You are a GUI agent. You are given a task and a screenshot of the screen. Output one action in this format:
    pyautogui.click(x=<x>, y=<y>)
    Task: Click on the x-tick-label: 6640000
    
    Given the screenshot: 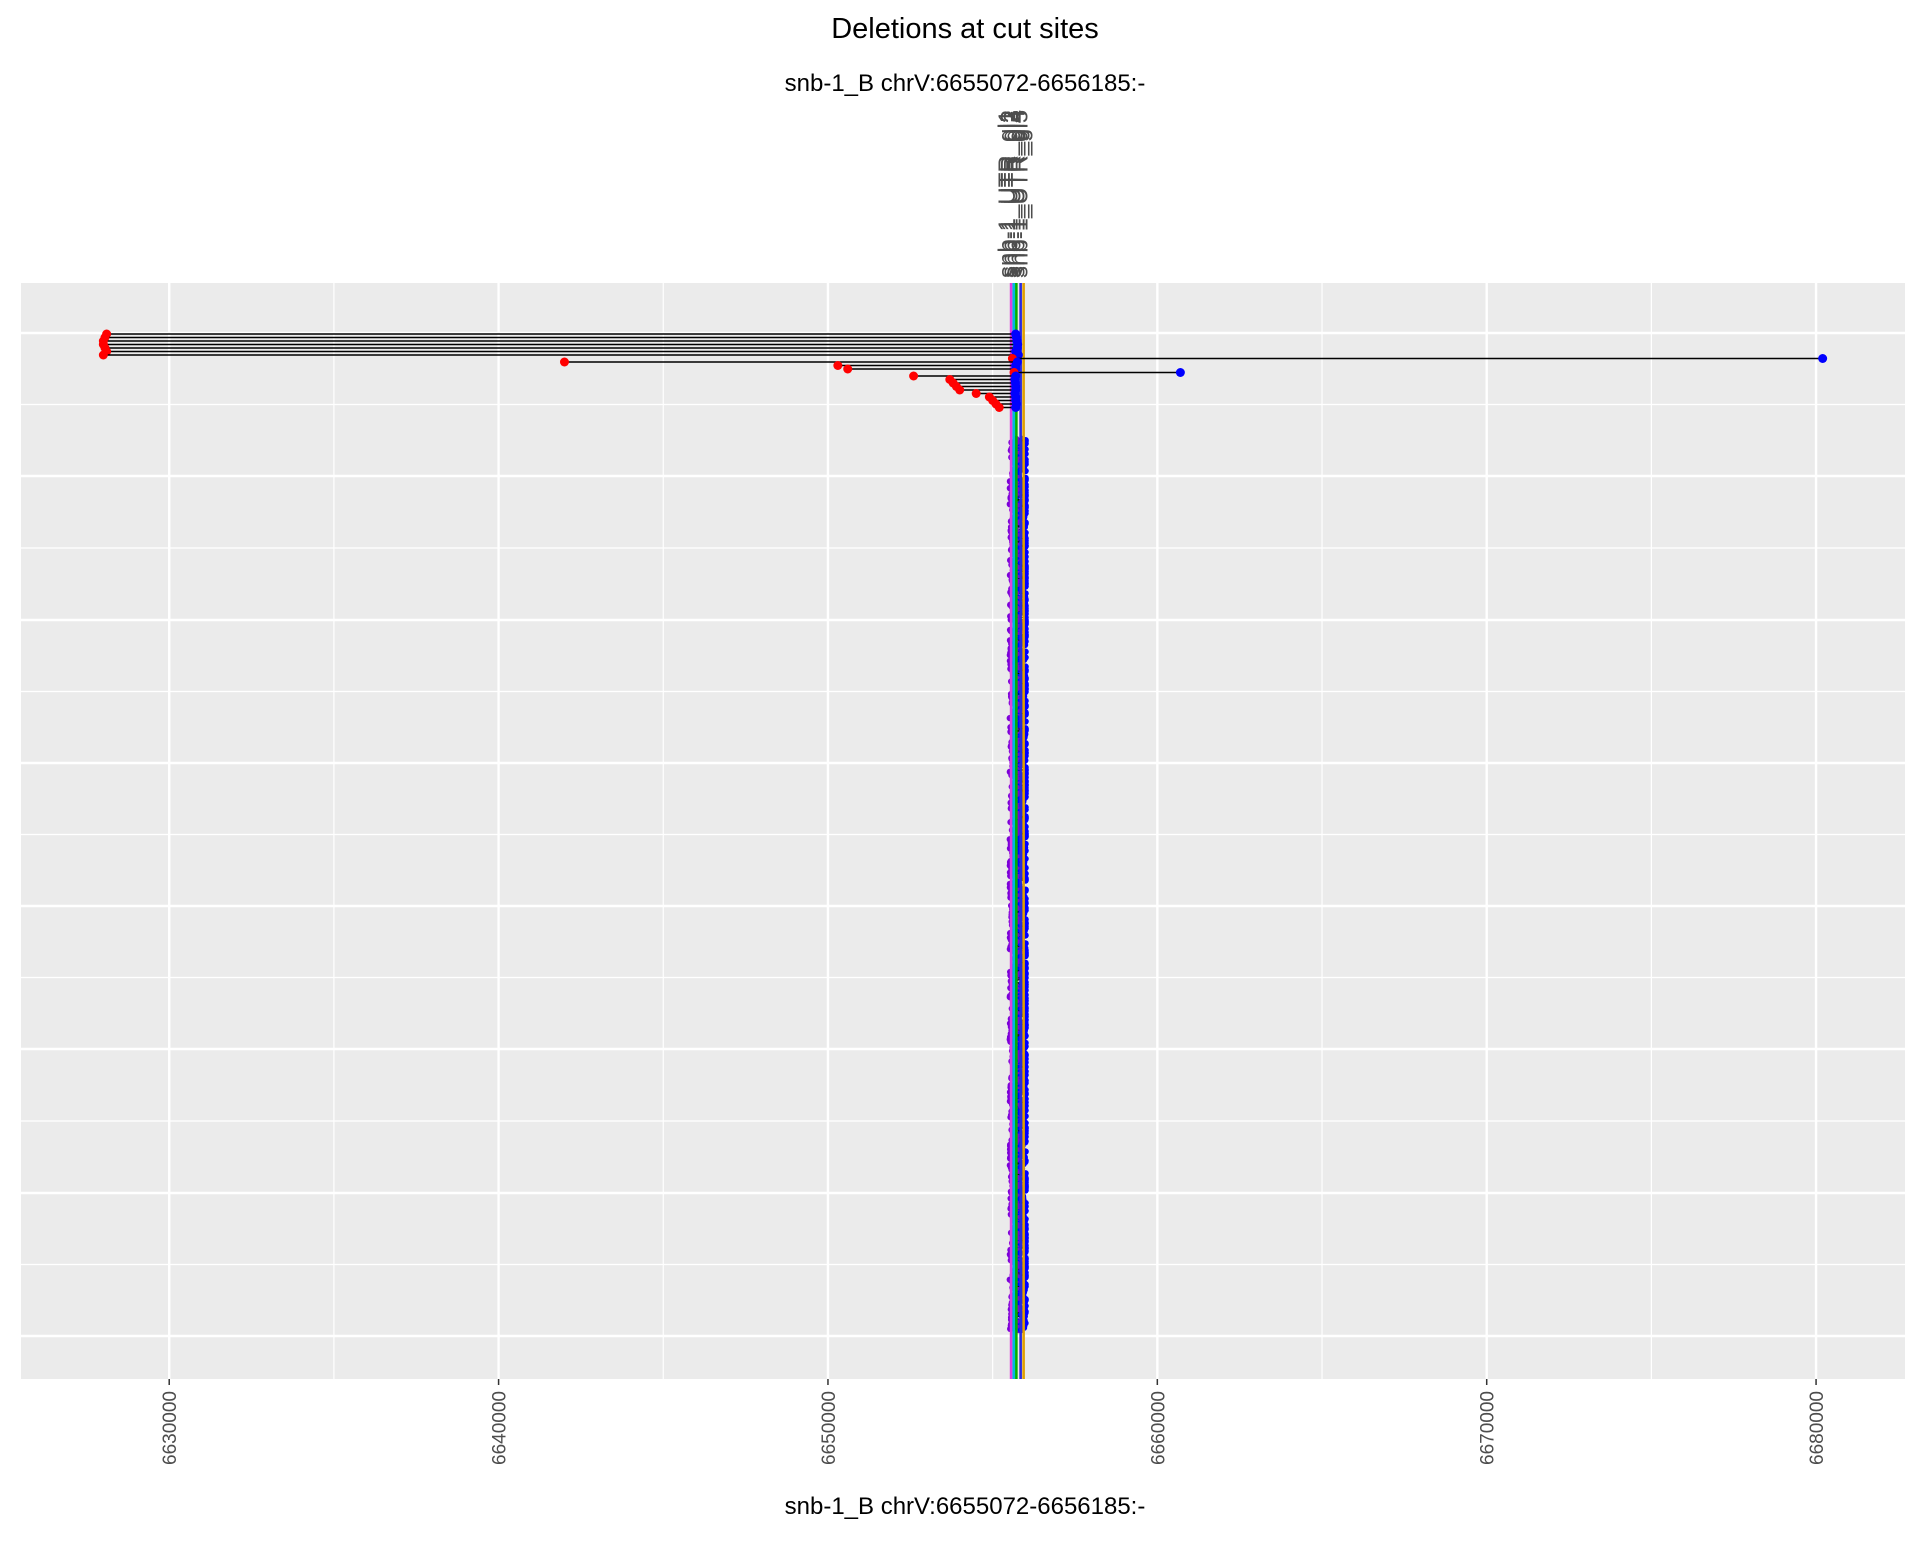 What is the action you would take?
    pyautogui.click(x=500, y=1428)
    